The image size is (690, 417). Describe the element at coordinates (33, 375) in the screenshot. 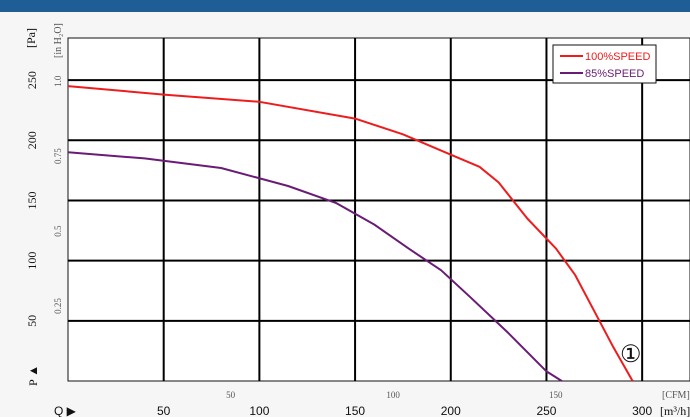

I see `y-axis-symbol: P ▲` at that location.